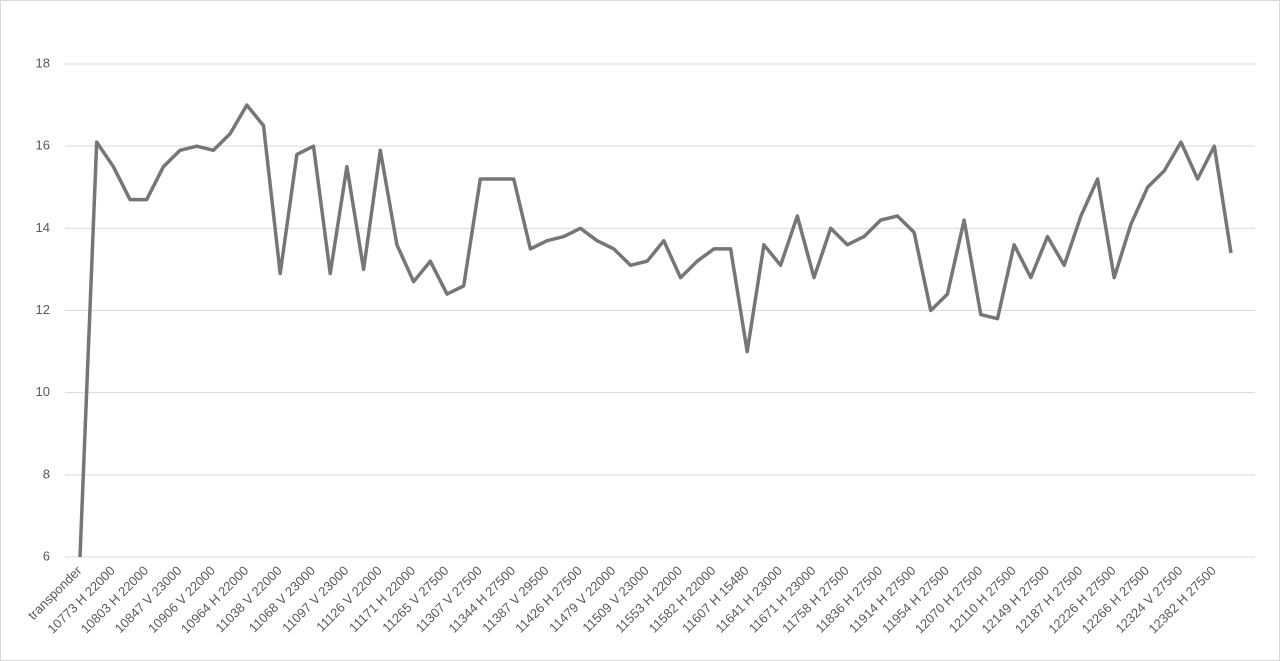  What do you see at coordinates (46, 555) in the screenshot?
I see `y-tick-label: 6` at bounding box center [46, 555].